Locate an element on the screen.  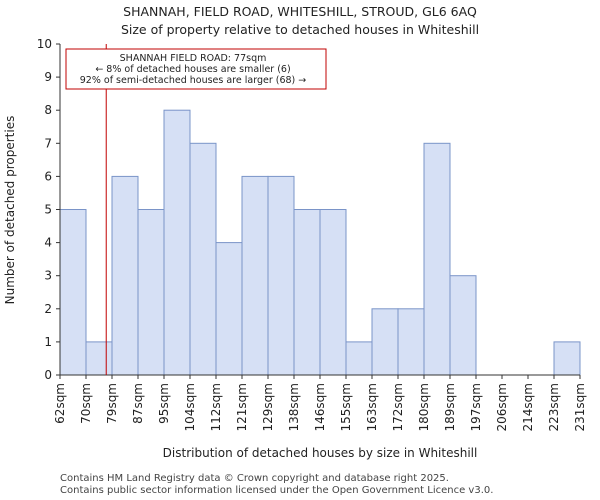
x-tick-label: 155sqm is located at coordinates (346, 407).